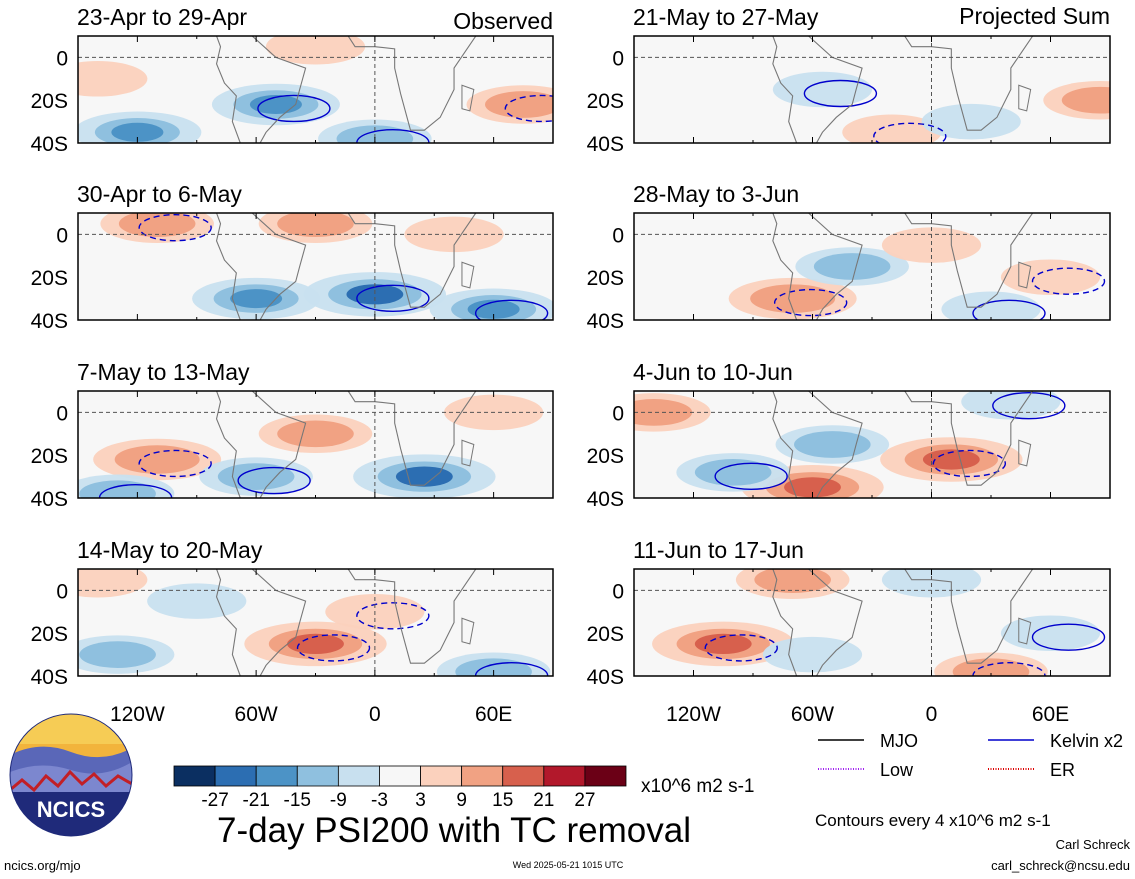  I want to click on projected-label: Projected Sum, so click(1034, 16).